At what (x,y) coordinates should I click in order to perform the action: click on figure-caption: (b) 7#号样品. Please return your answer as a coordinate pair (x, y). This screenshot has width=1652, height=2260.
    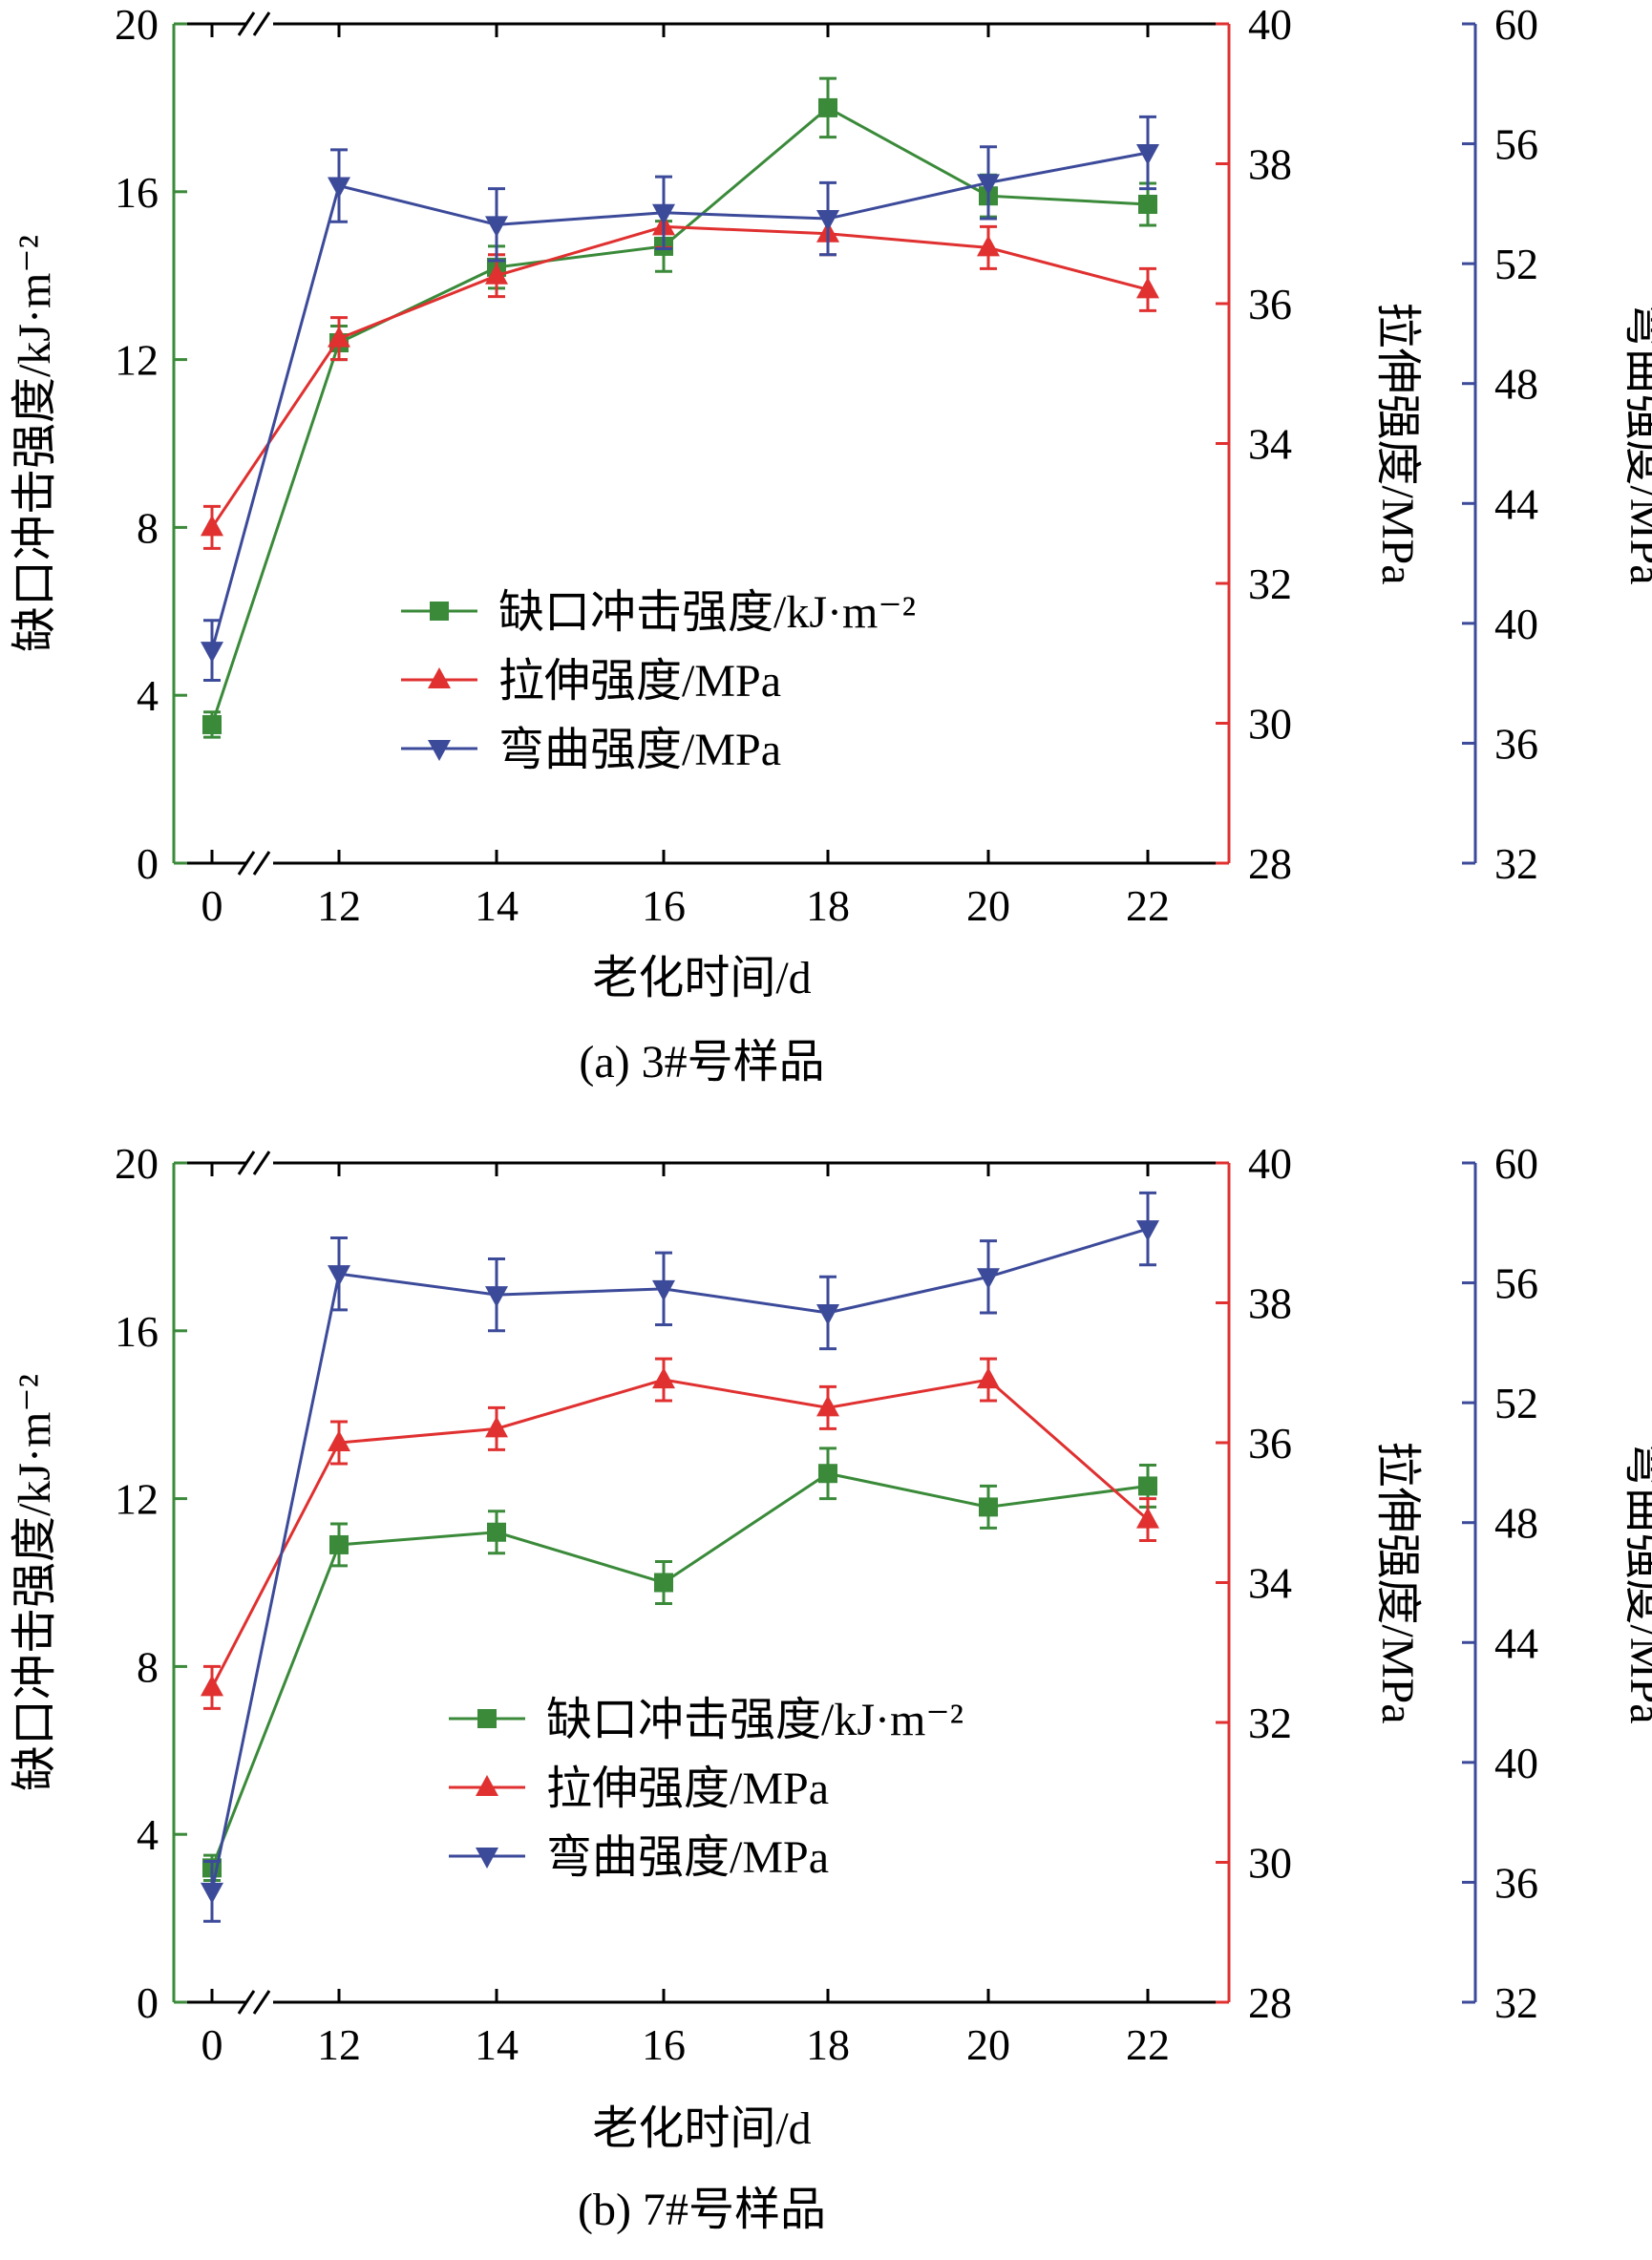
    Looking at the image, I should click on (702, 2210).